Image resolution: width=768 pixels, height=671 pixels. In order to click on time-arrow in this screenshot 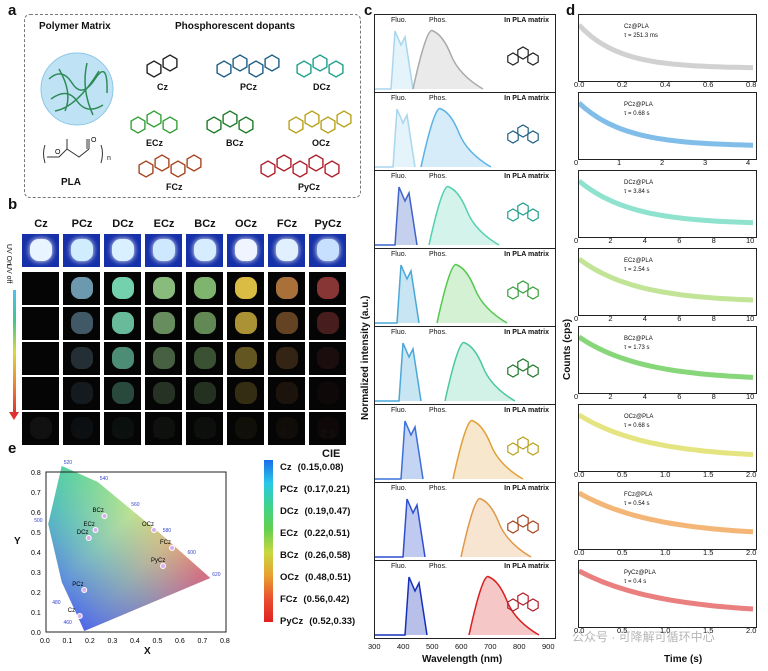, I will do `click(14, 352)`.